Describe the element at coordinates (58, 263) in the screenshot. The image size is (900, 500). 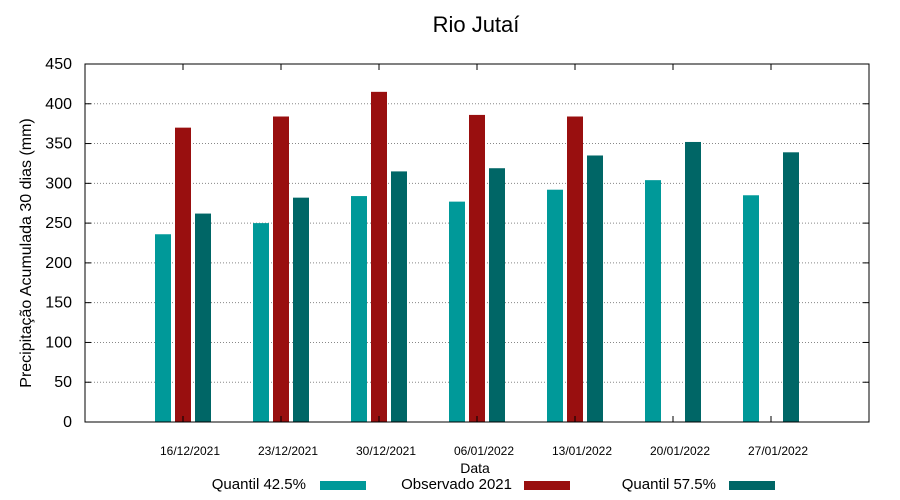
I see `y-tick-label: 200` at that location.